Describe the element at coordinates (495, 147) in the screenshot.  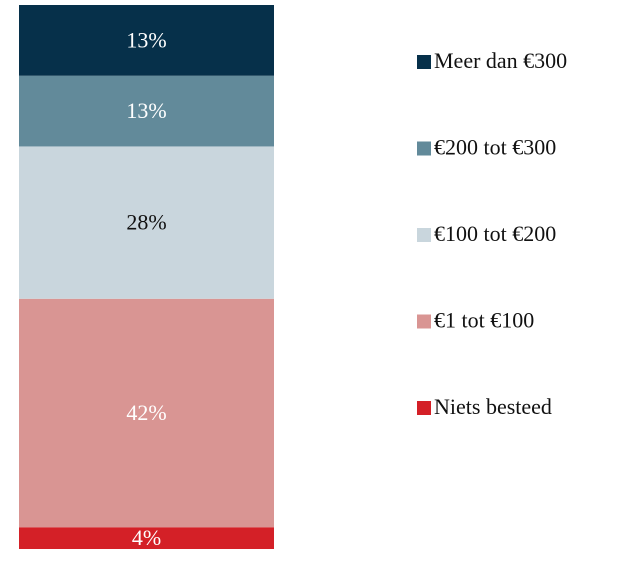
I see `legend-label: €200 tot €300` at that location.